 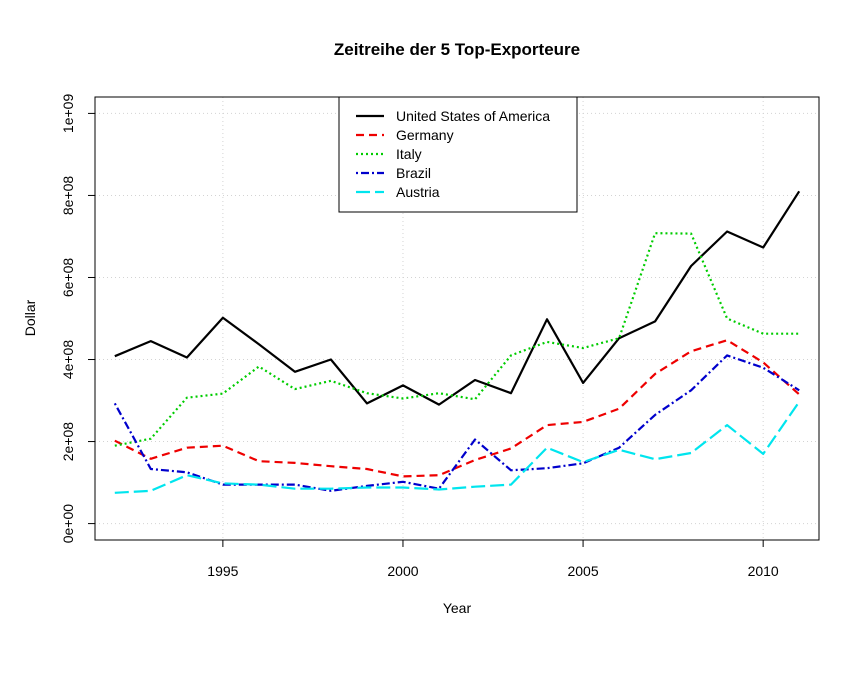 I want to click on x-tick-label: 2000, so click(x=402, y=571).